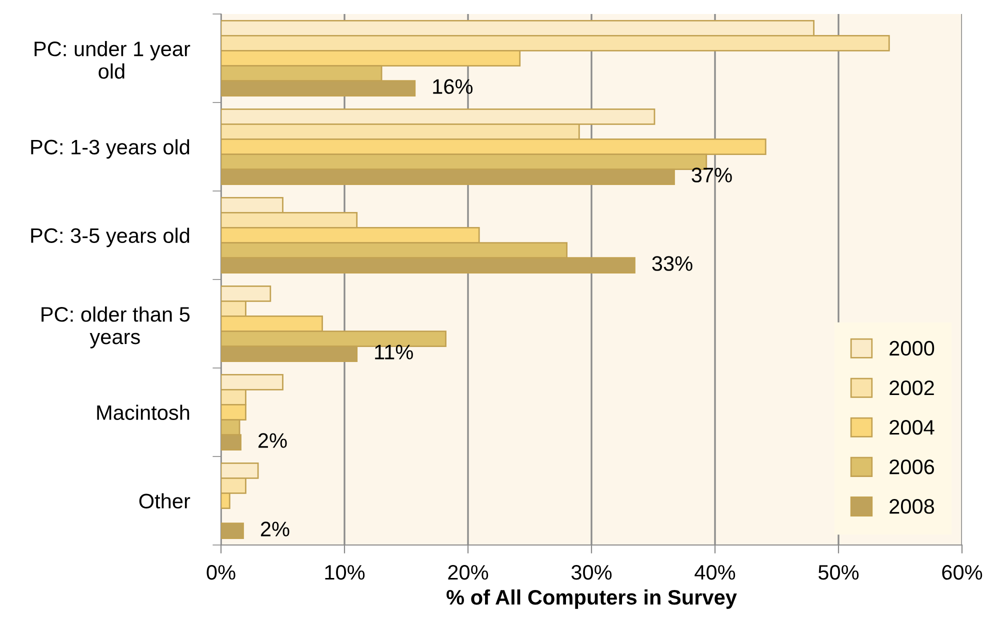 The height and width of the screenshot is (629, 988). Describe the element at coordinates (838, 572) in the screenshot. I see `x-tick-label: 50%` at that location.